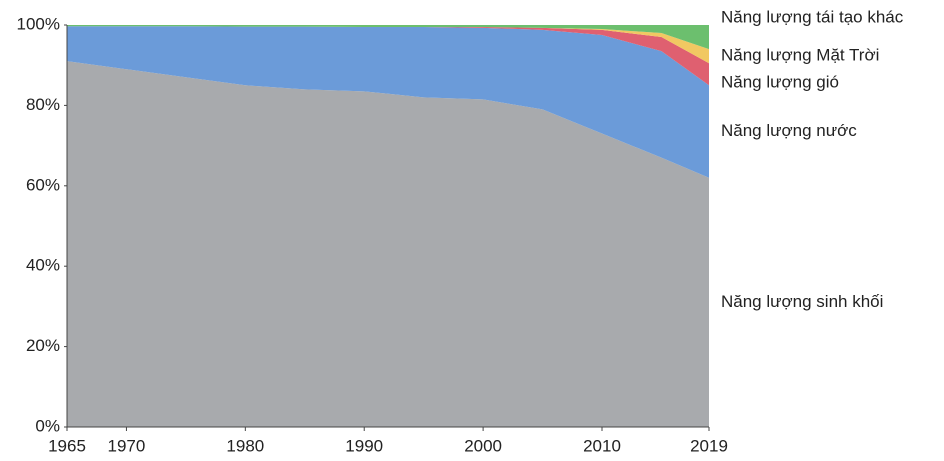 This screenshot has width=944, height=461. Describe the element at coordinates (47, 425) in the screenshot. I see `y-tick-label: 0%` at that location.